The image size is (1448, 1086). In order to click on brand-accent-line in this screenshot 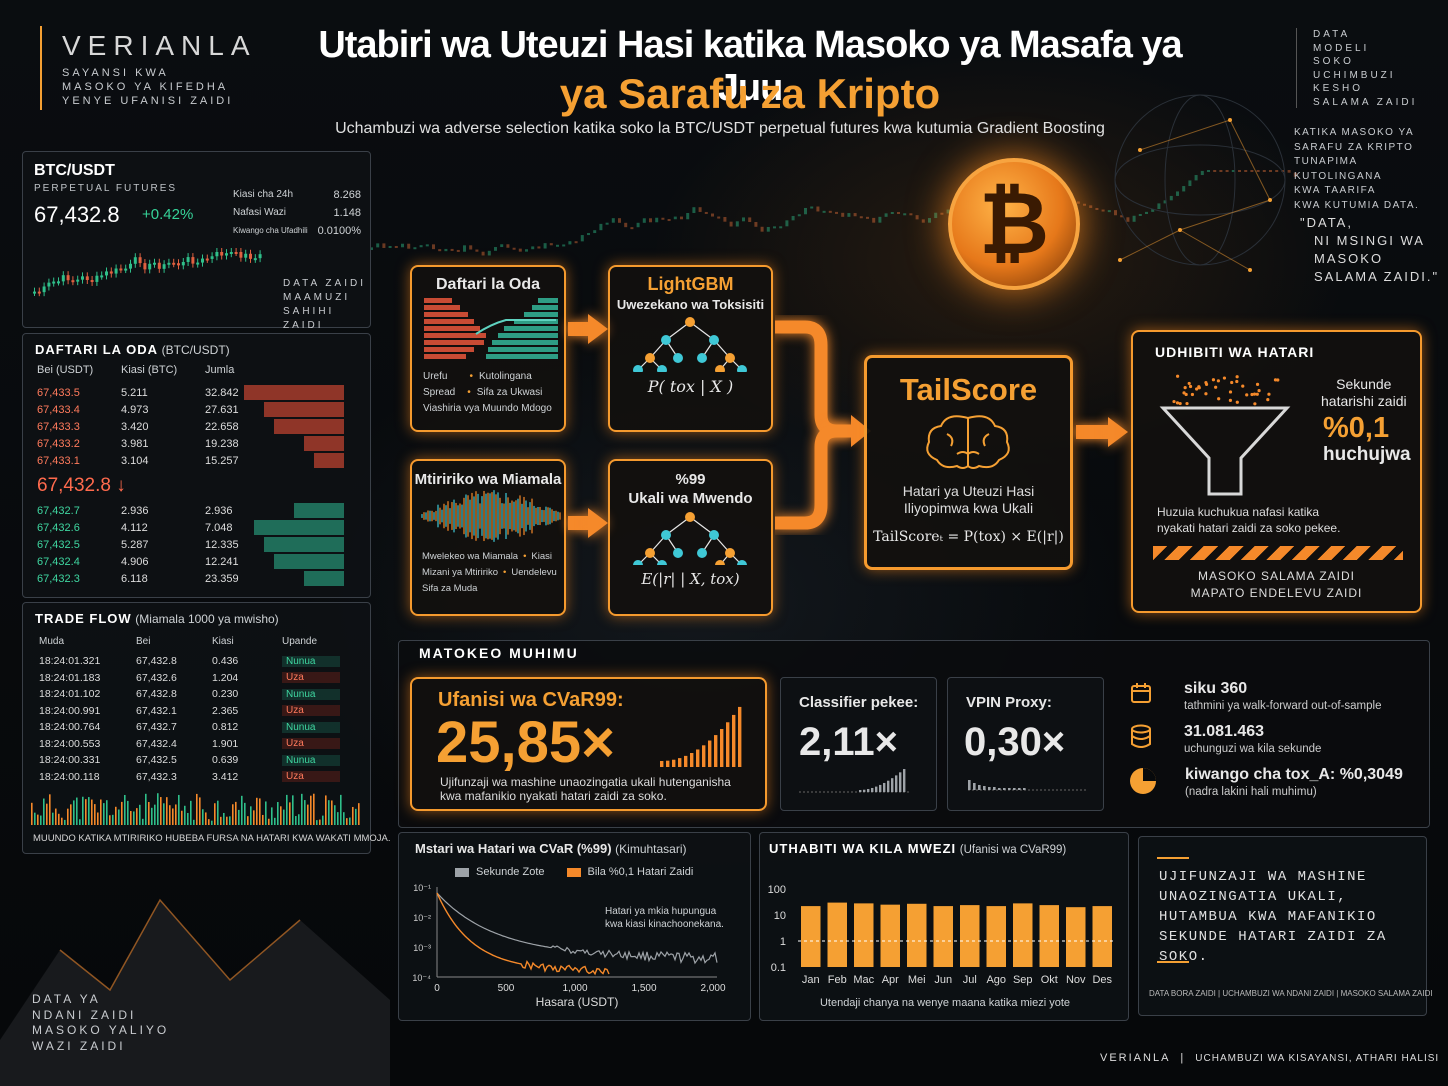, I will do `click(41, 68)`.